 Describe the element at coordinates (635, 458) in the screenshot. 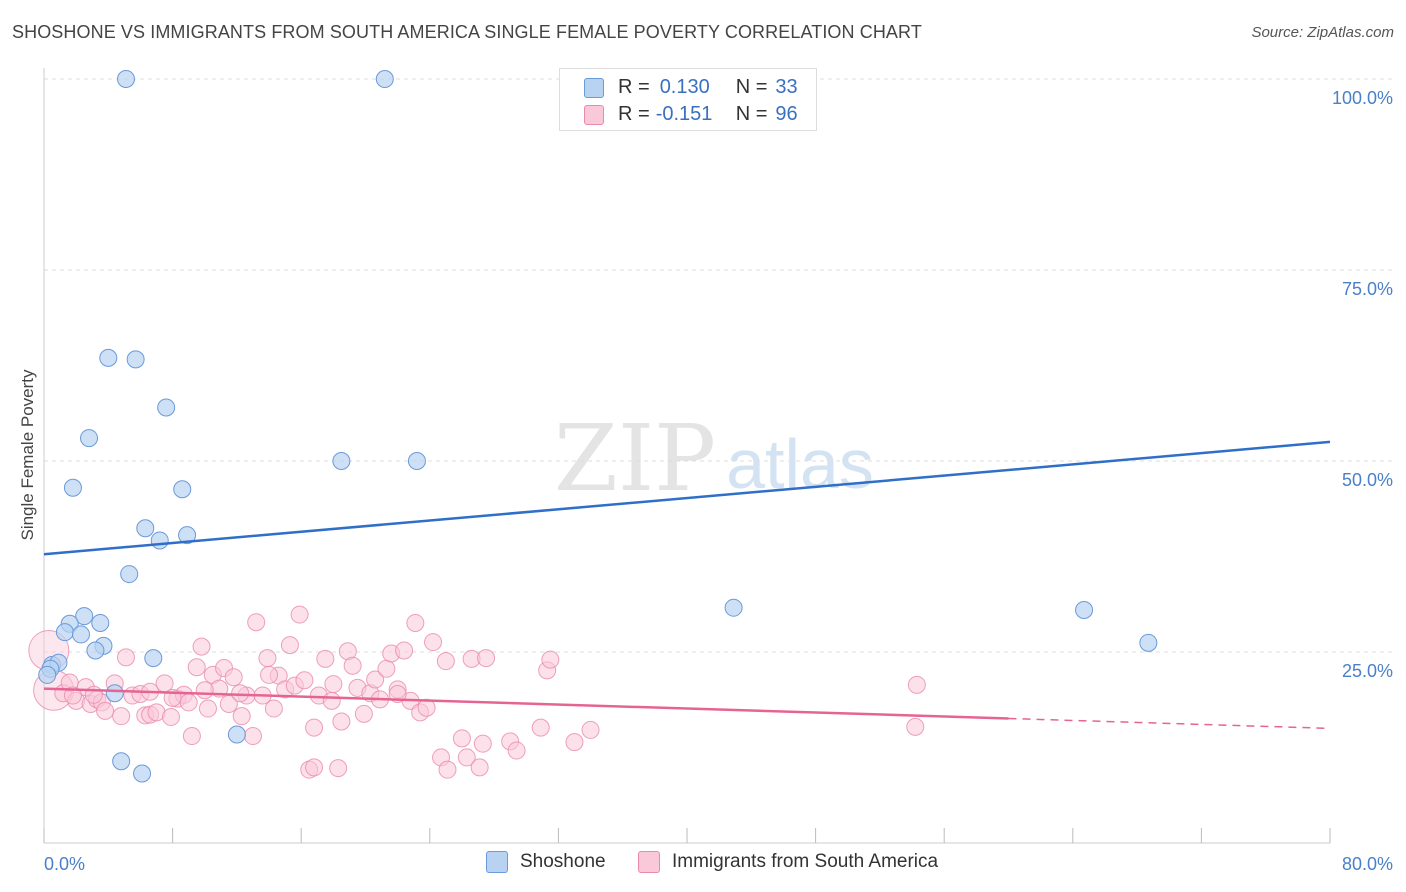

I see `watermark-zip: ZIP` at that location.